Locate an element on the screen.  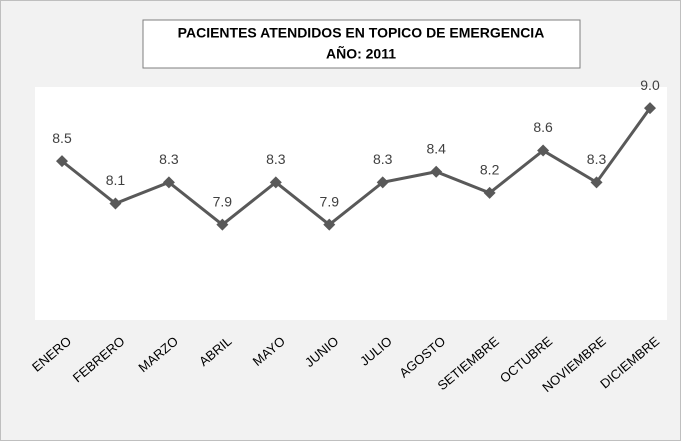
data-label: 8.2 is located at coordinates (490, 170).